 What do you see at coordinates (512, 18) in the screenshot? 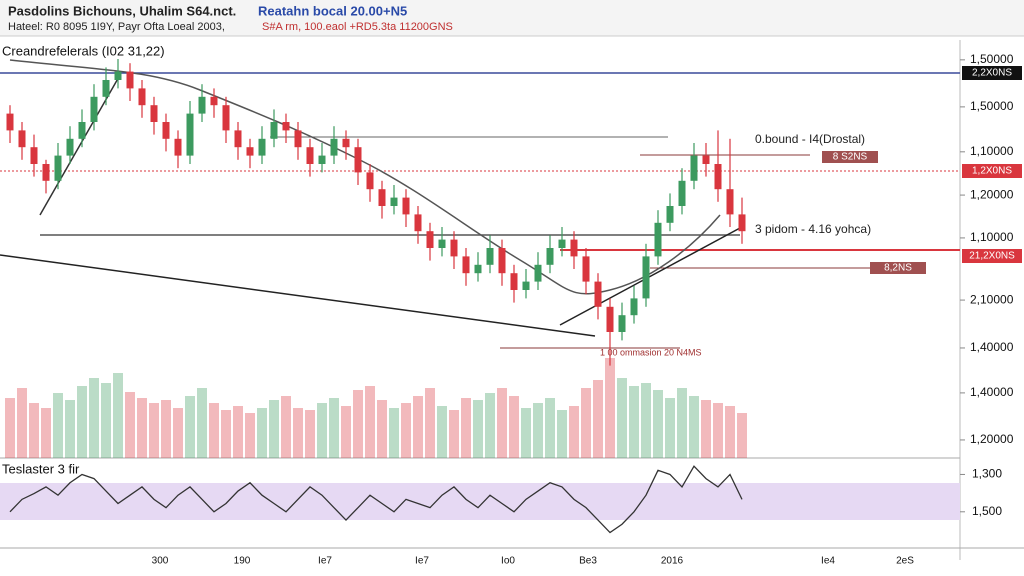
I see `header-bar` at bounding box center [512, 18].